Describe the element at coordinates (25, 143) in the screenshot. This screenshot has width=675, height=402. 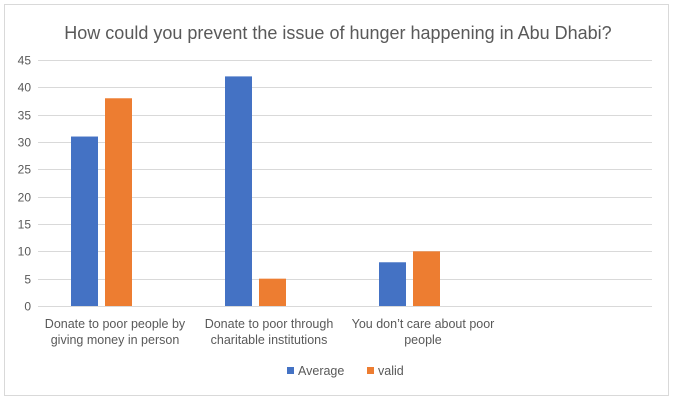
I see `y-tick-label: 30` at that location.